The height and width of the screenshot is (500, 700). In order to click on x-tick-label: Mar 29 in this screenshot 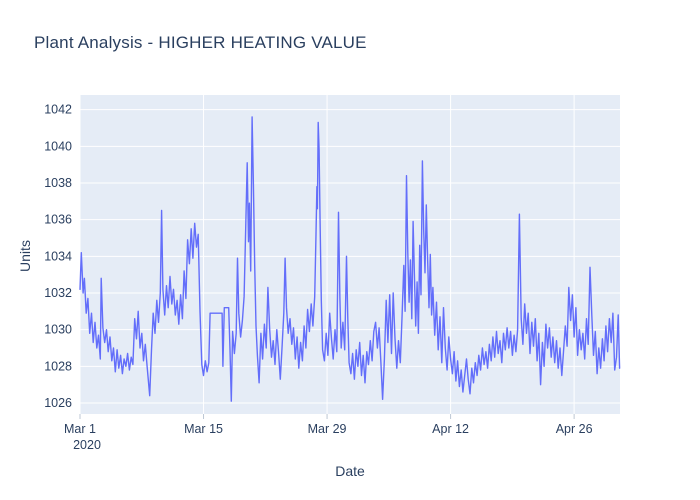, I will do `click(327, 429)`.